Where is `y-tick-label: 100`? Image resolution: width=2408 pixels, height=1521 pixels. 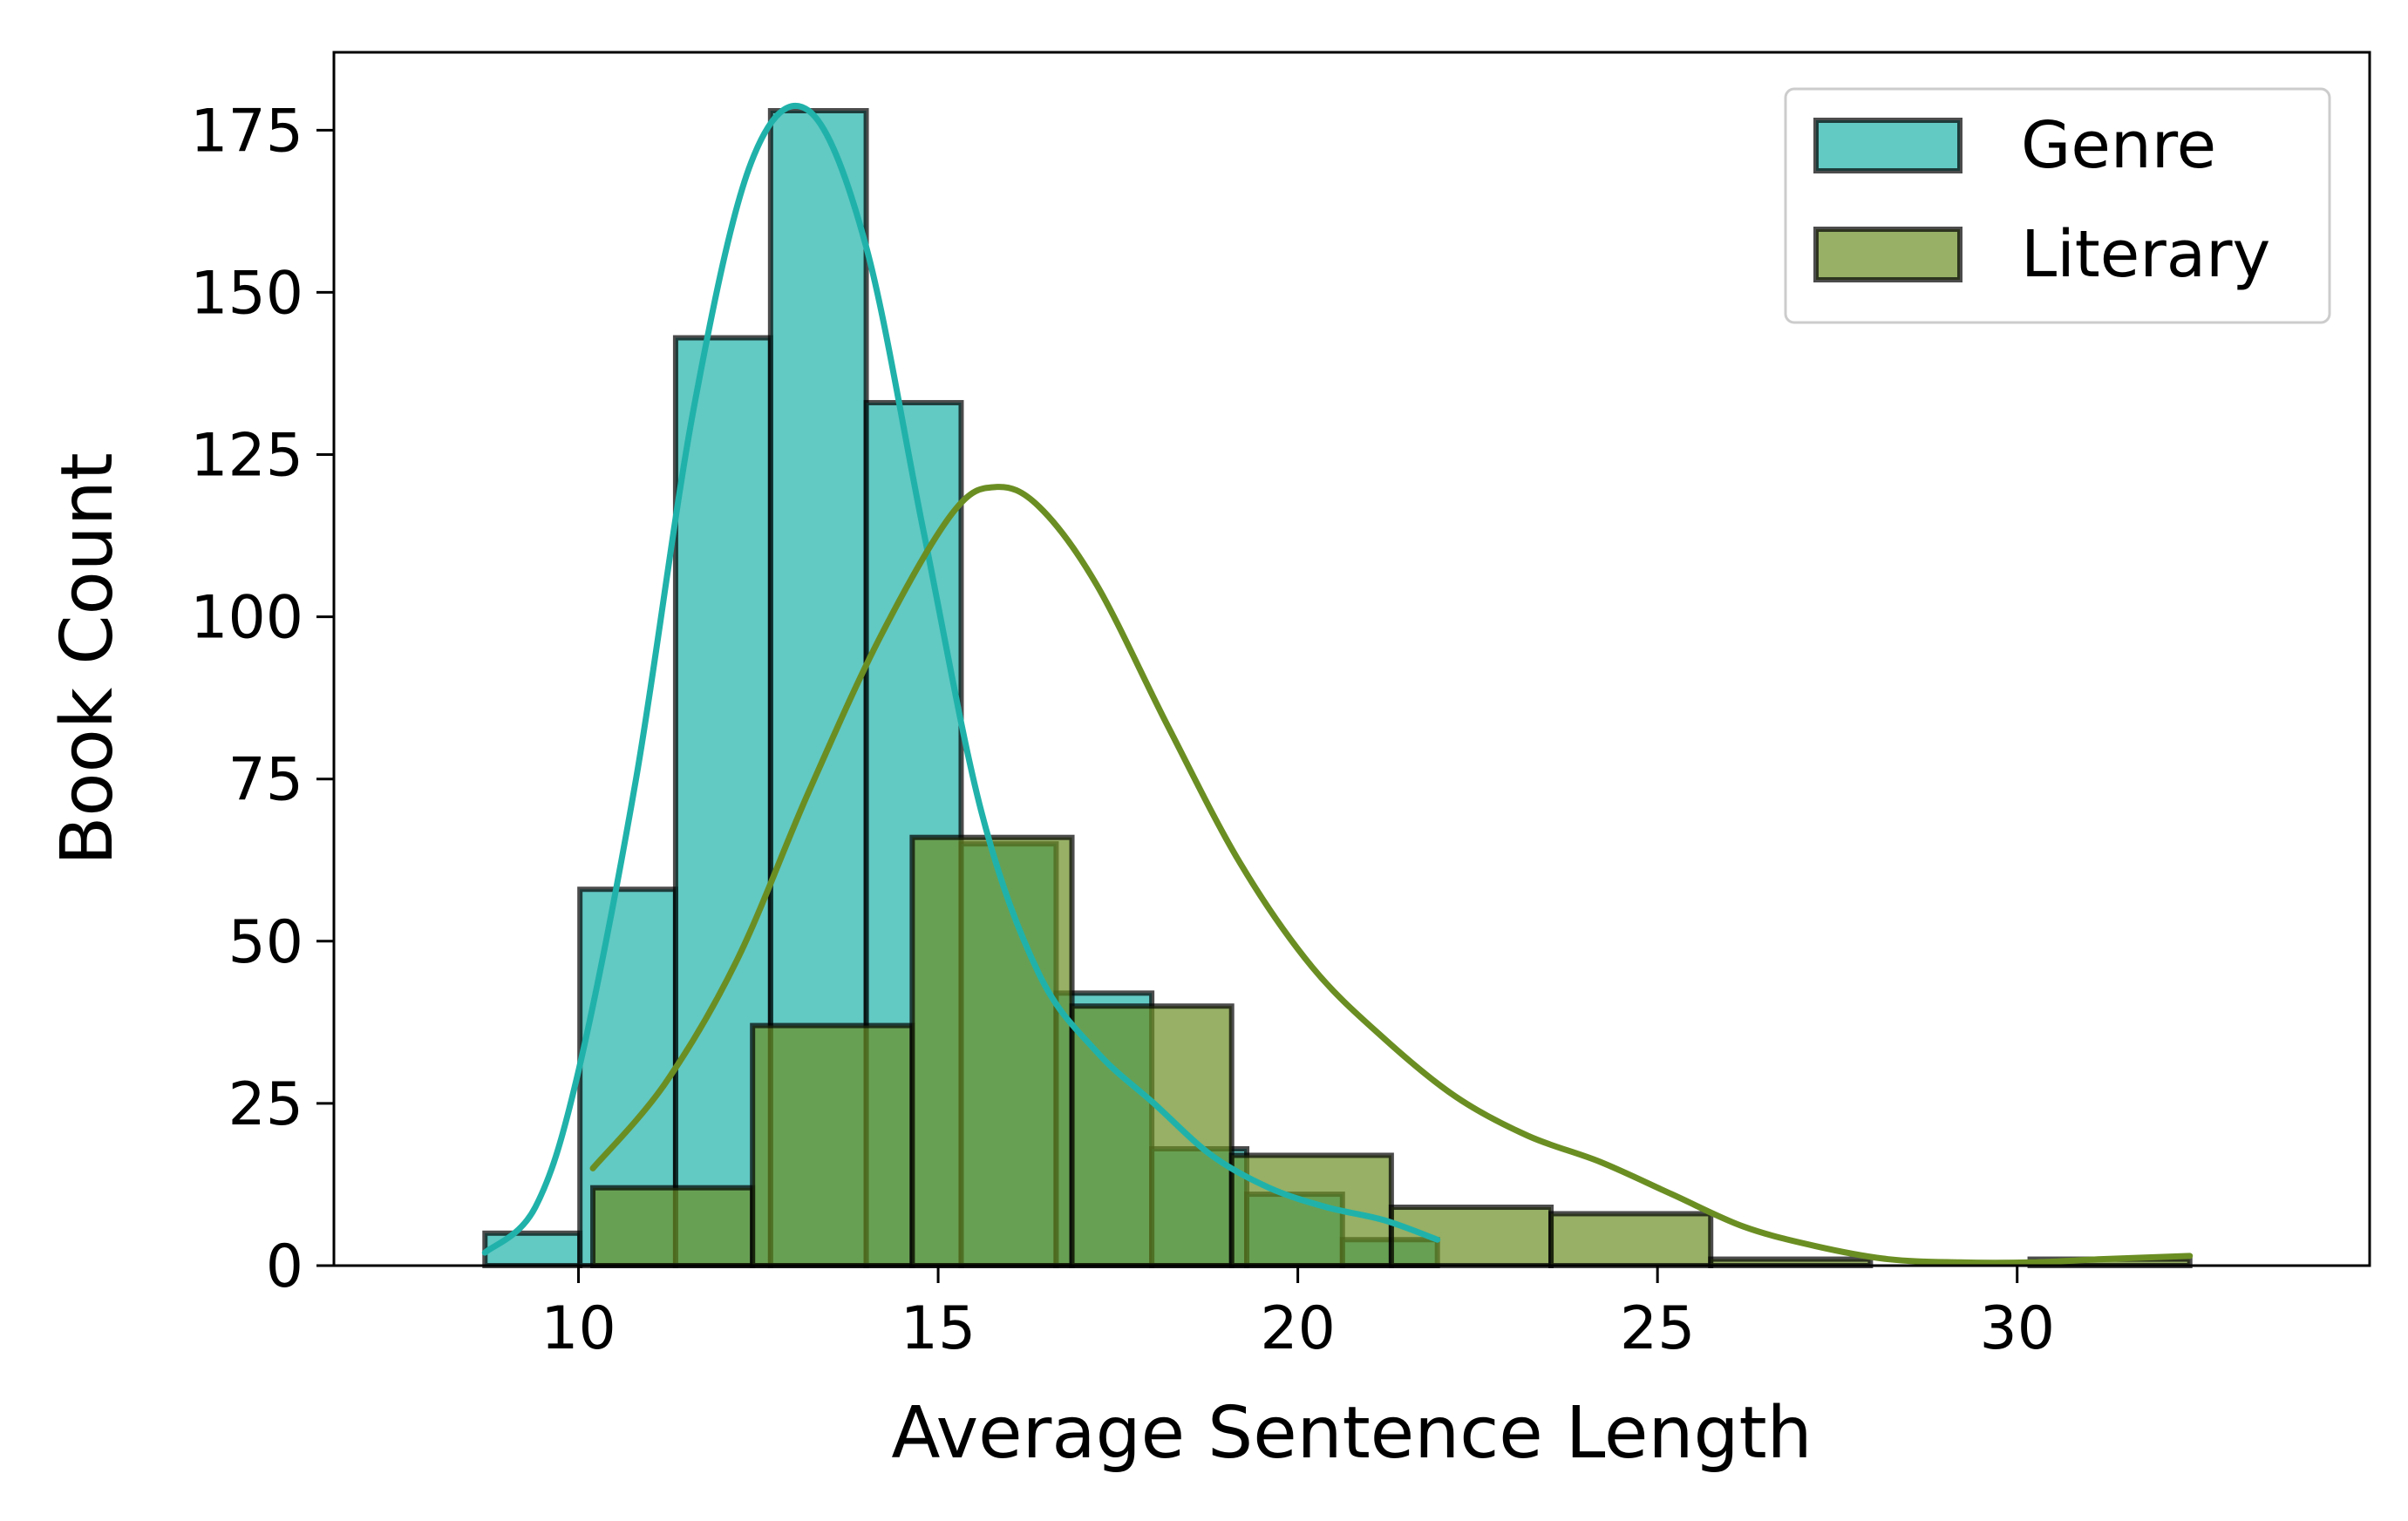 y-tick-label: 100 is located at coordinates (247, 618).